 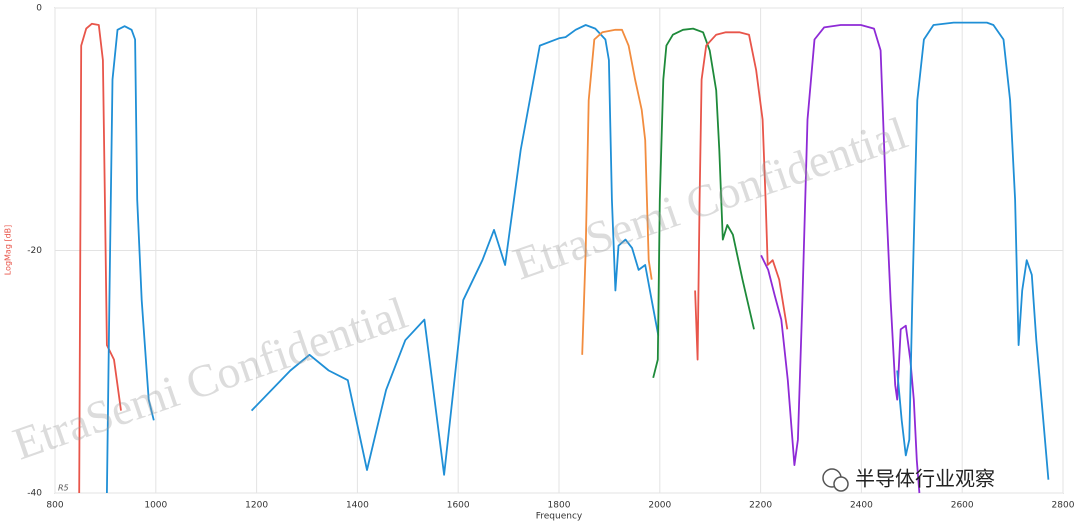 I want to click on x-tick-label: 1200, so click(x=256, y=506).